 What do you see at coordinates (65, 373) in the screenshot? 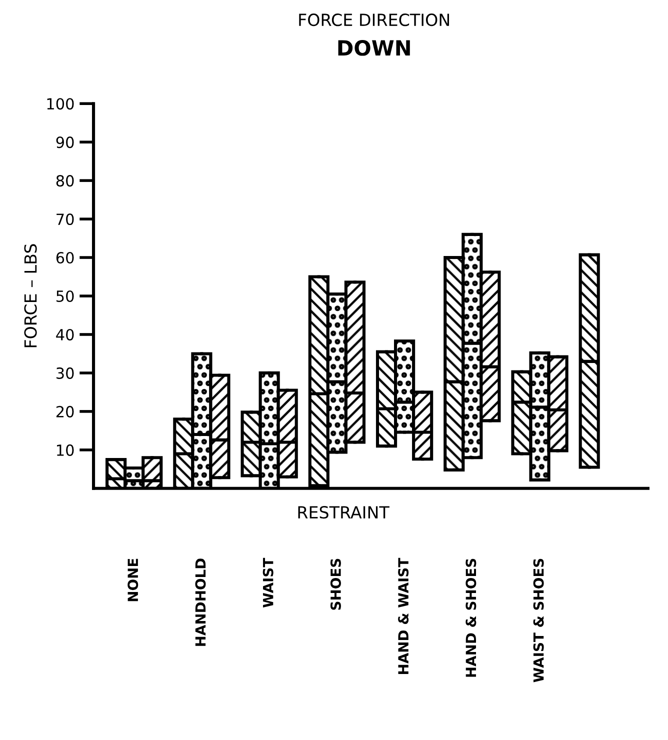
I see `y-tick-label: 30` at bounding box center [65, 373].